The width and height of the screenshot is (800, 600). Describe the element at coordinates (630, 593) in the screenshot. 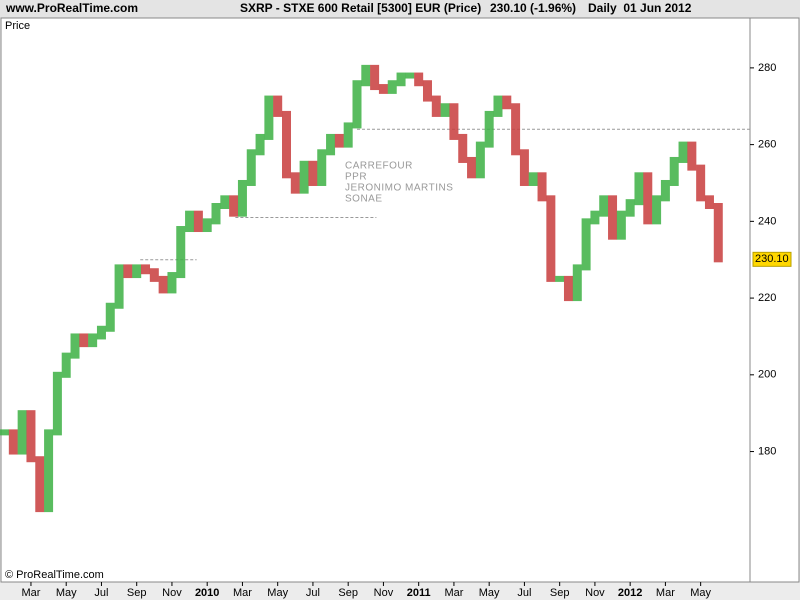

I see `x-tick-label: 2012` at that location.